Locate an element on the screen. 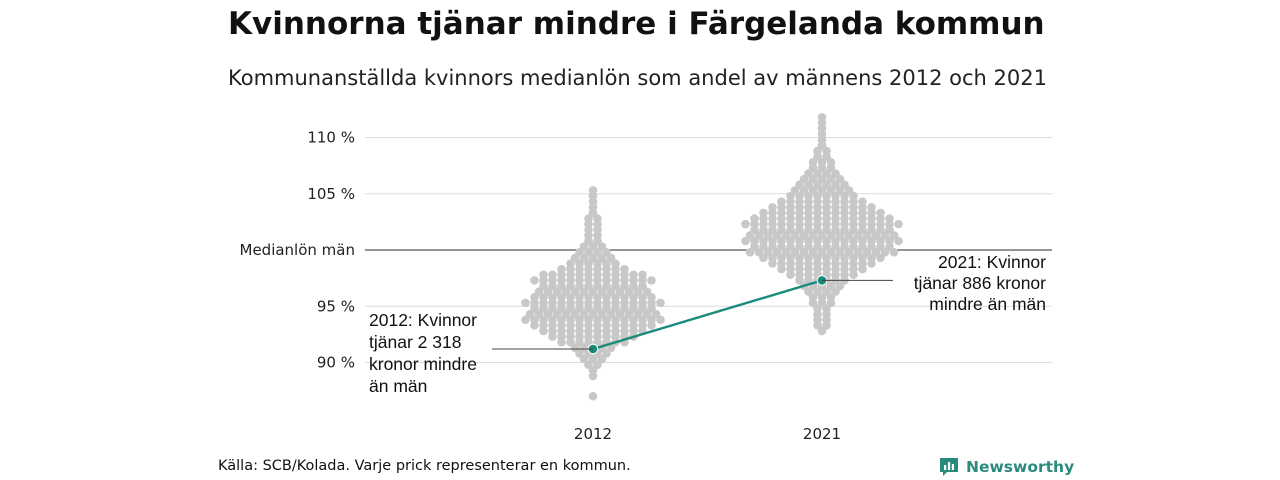  annotation-text-2021: 2021: Kvinnor is located at coordinates (992, 262).